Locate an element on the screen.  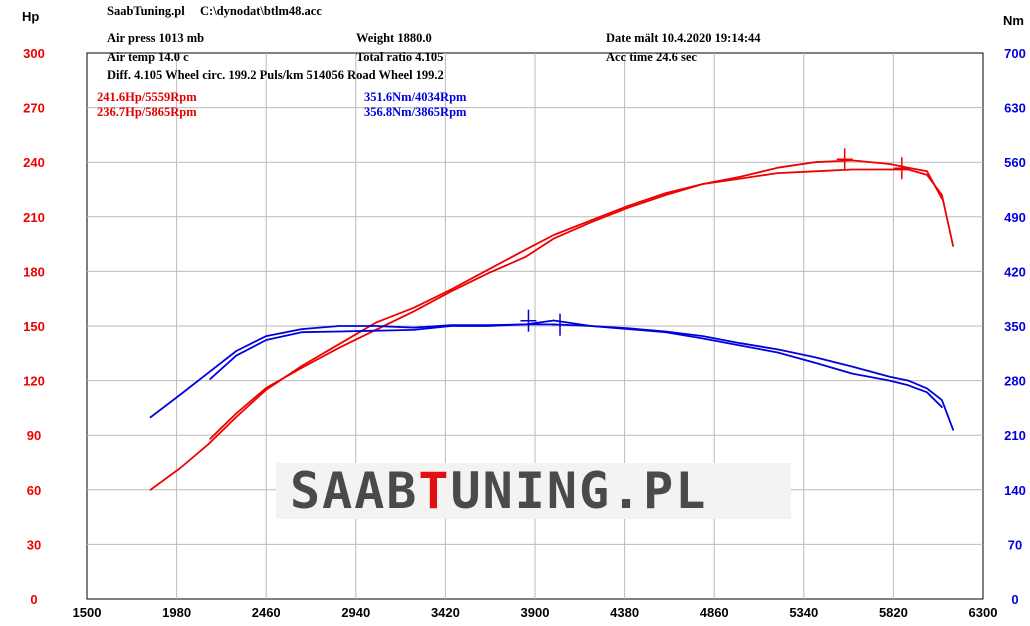
y-right-tick-label: 140 is located at coordinates (1015, 490).